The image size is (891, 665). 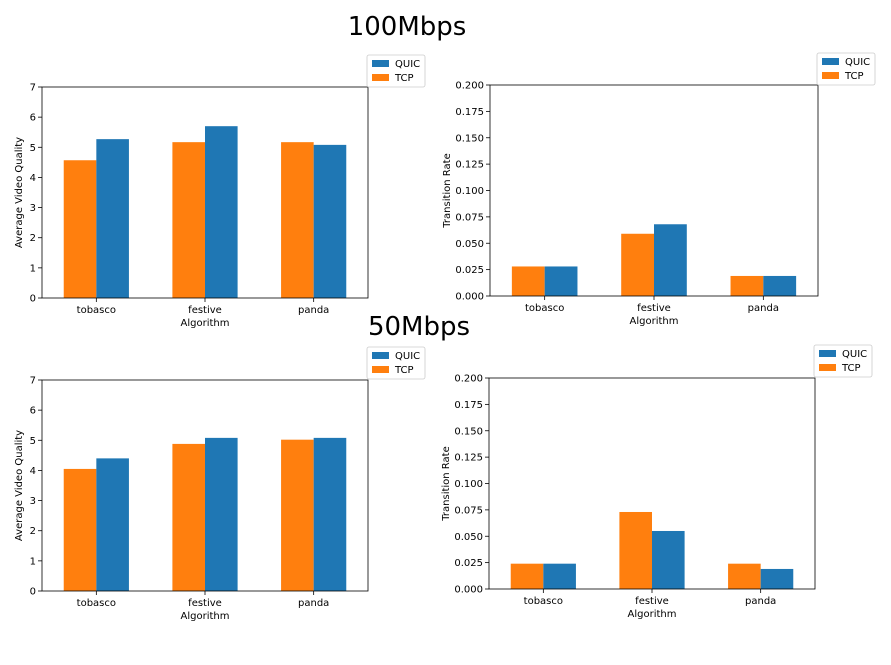 I want to click on y-tick-label: 7, so click(x=33, y=381).